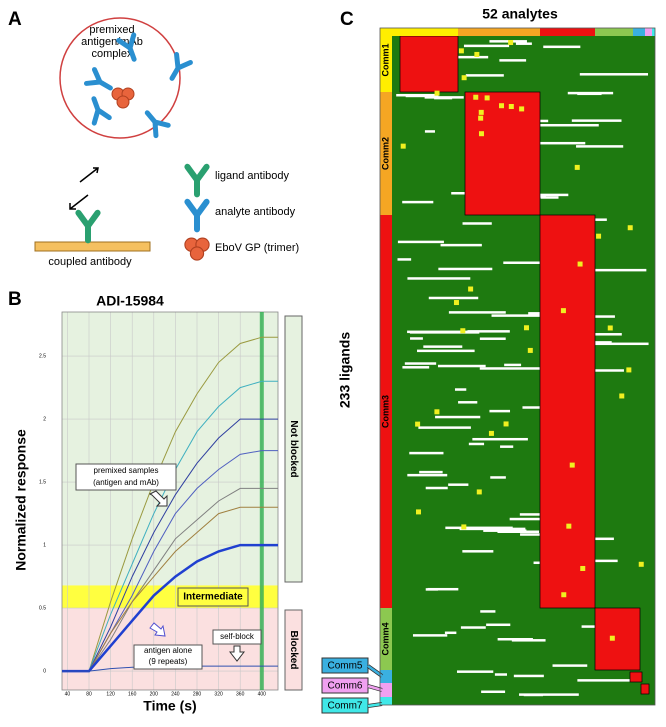 The image size is (666, 727). What do you see at coordinates (345, 665) in the screenshot?
I see `community-tag` at bounding box center [345, 665].